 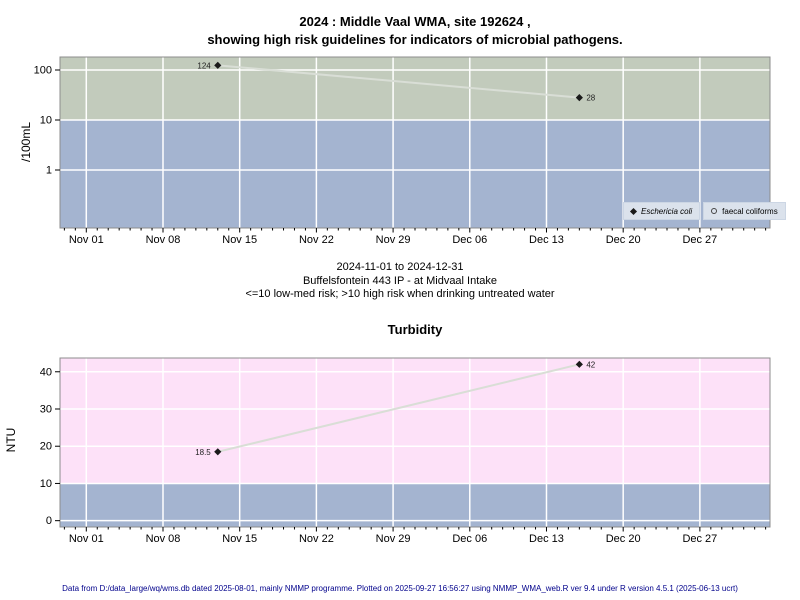 I want to click on legend-item-faecal-coliforms: faecal coliforms, so click(x=744, y=211).